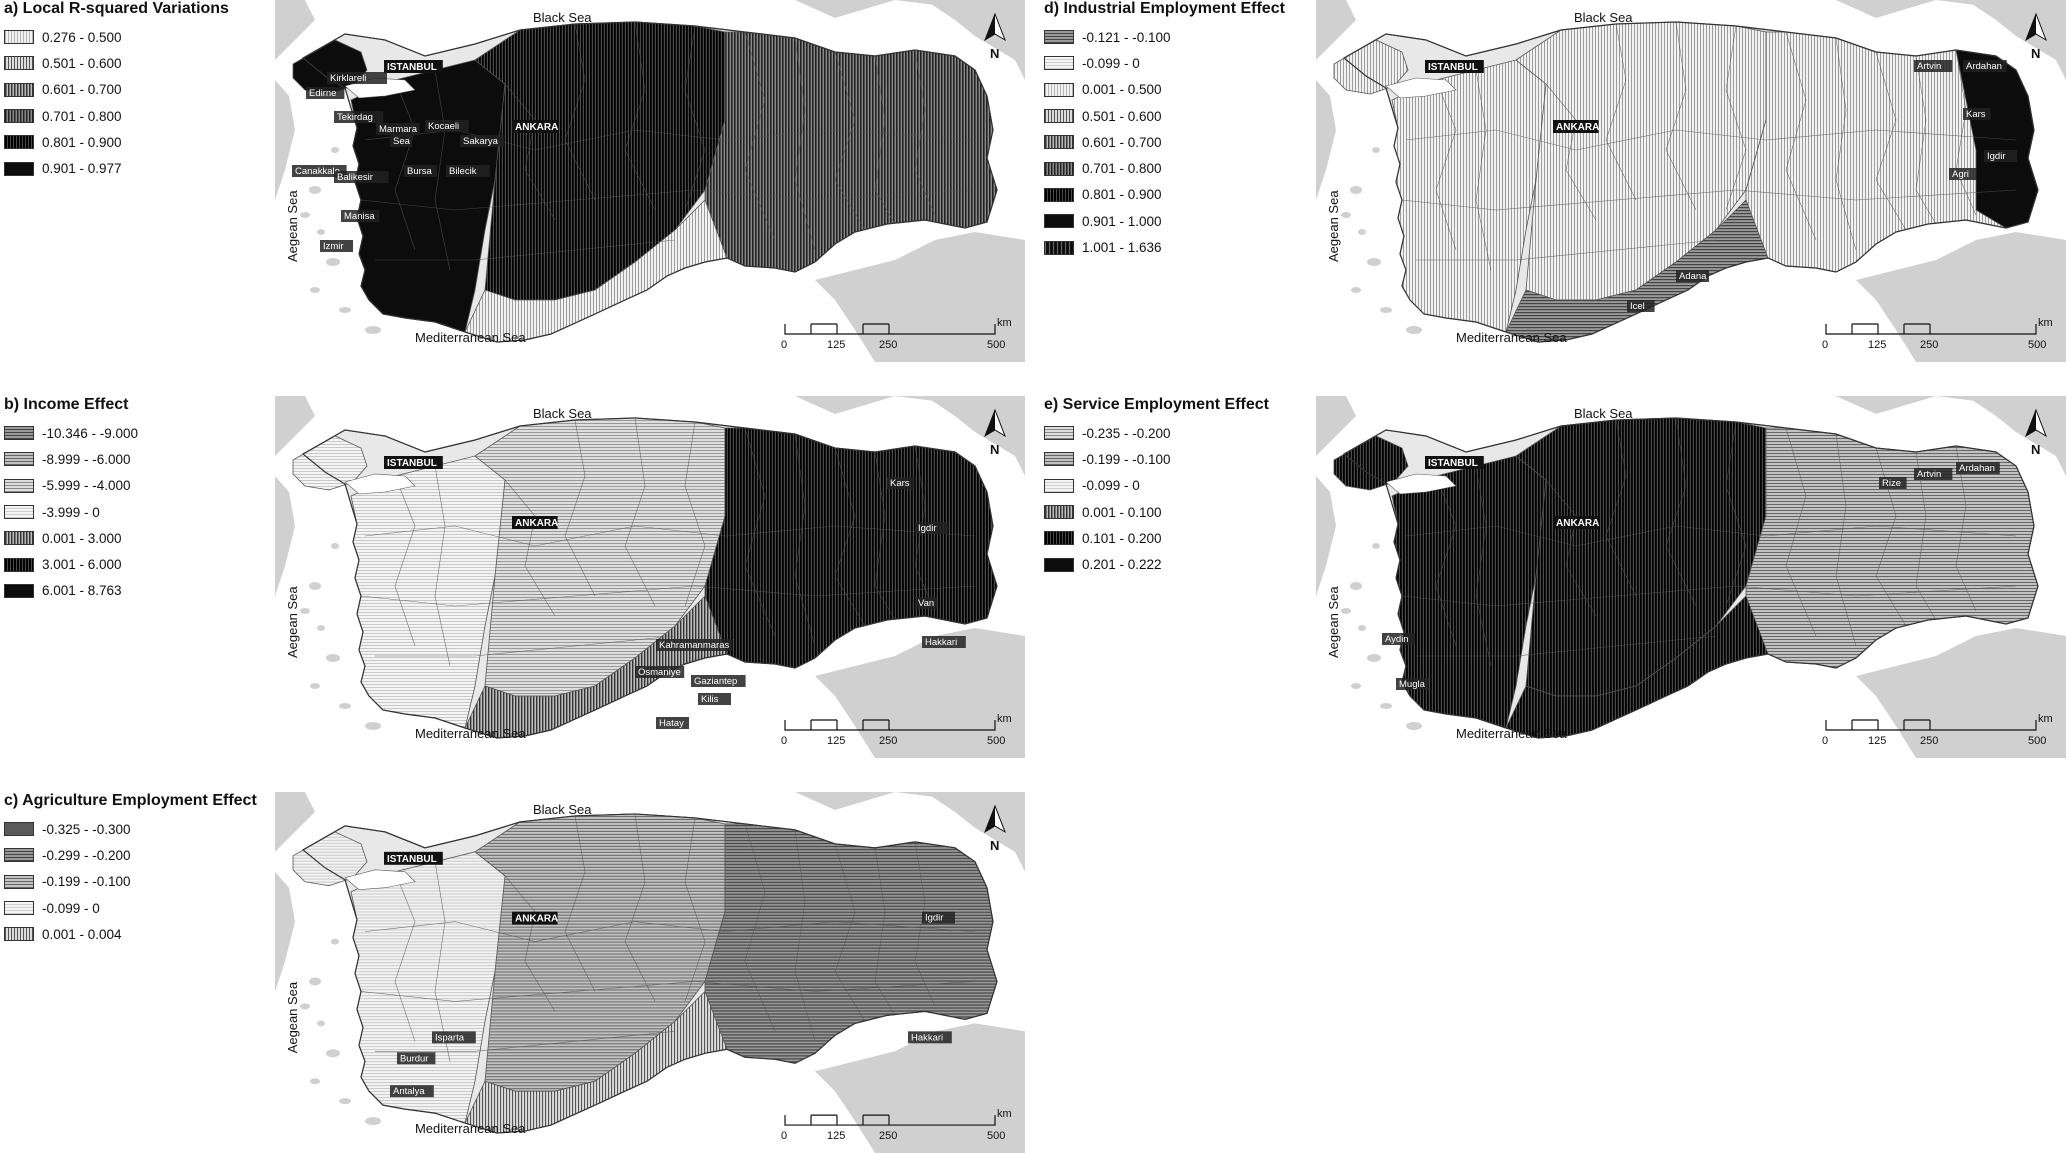  Describe the element at coordinates (139, 37) in the screenshot. I see `legend-item: 0.276 - 0.500` at that location.